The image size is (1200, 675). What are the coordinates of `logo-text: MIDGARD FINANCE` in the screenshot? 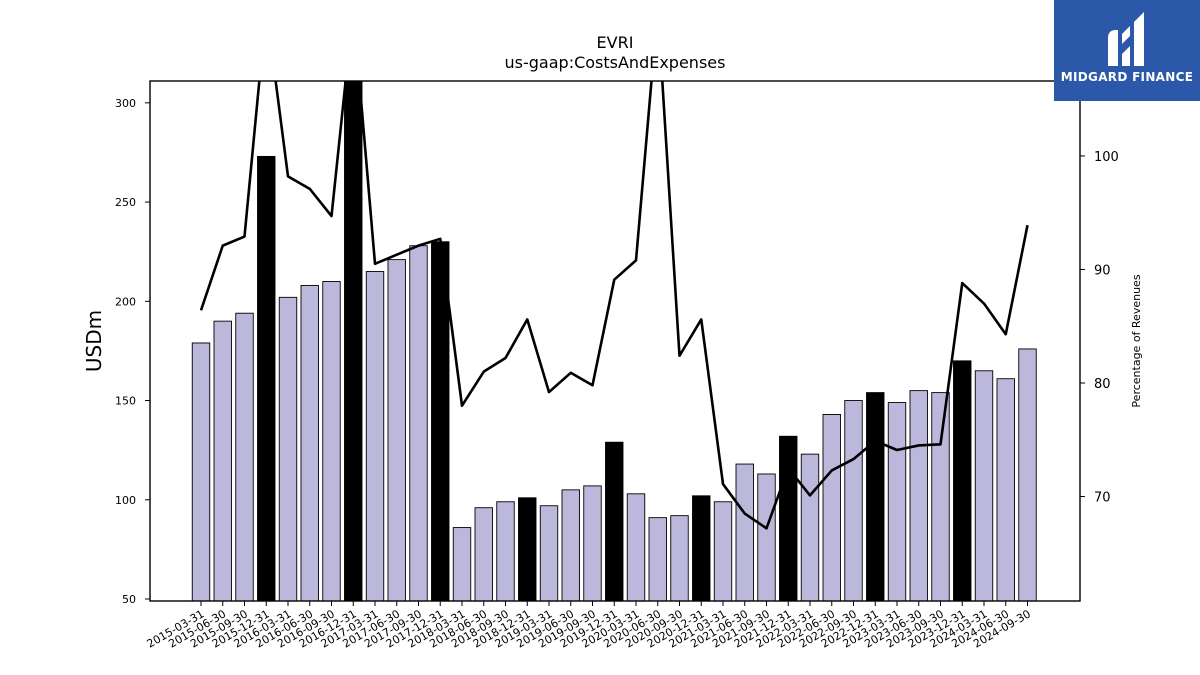 It's located at (1127, 77).